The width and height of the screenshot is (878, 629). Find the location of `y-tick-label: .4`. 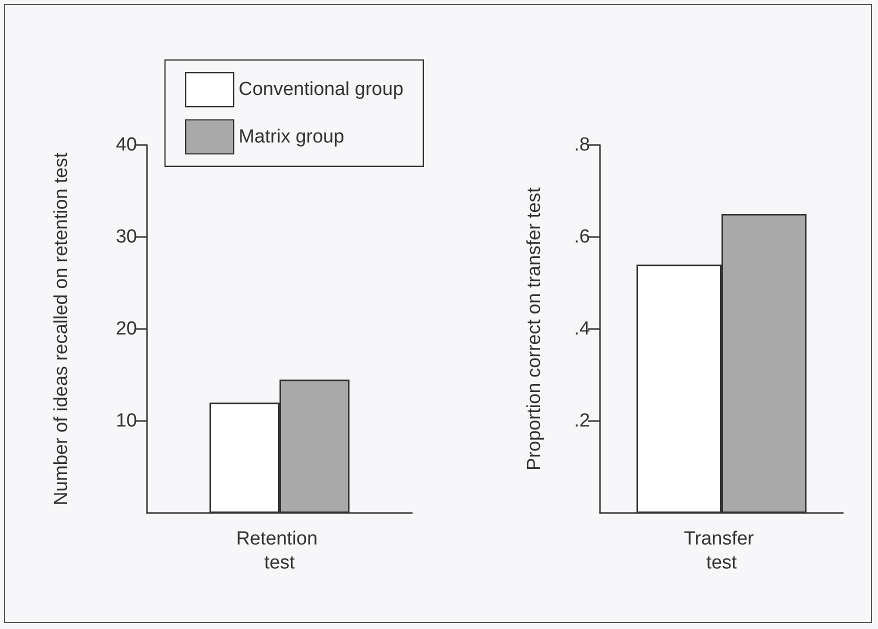

y-tick-label: .4 is located at coordinates (582, 329).